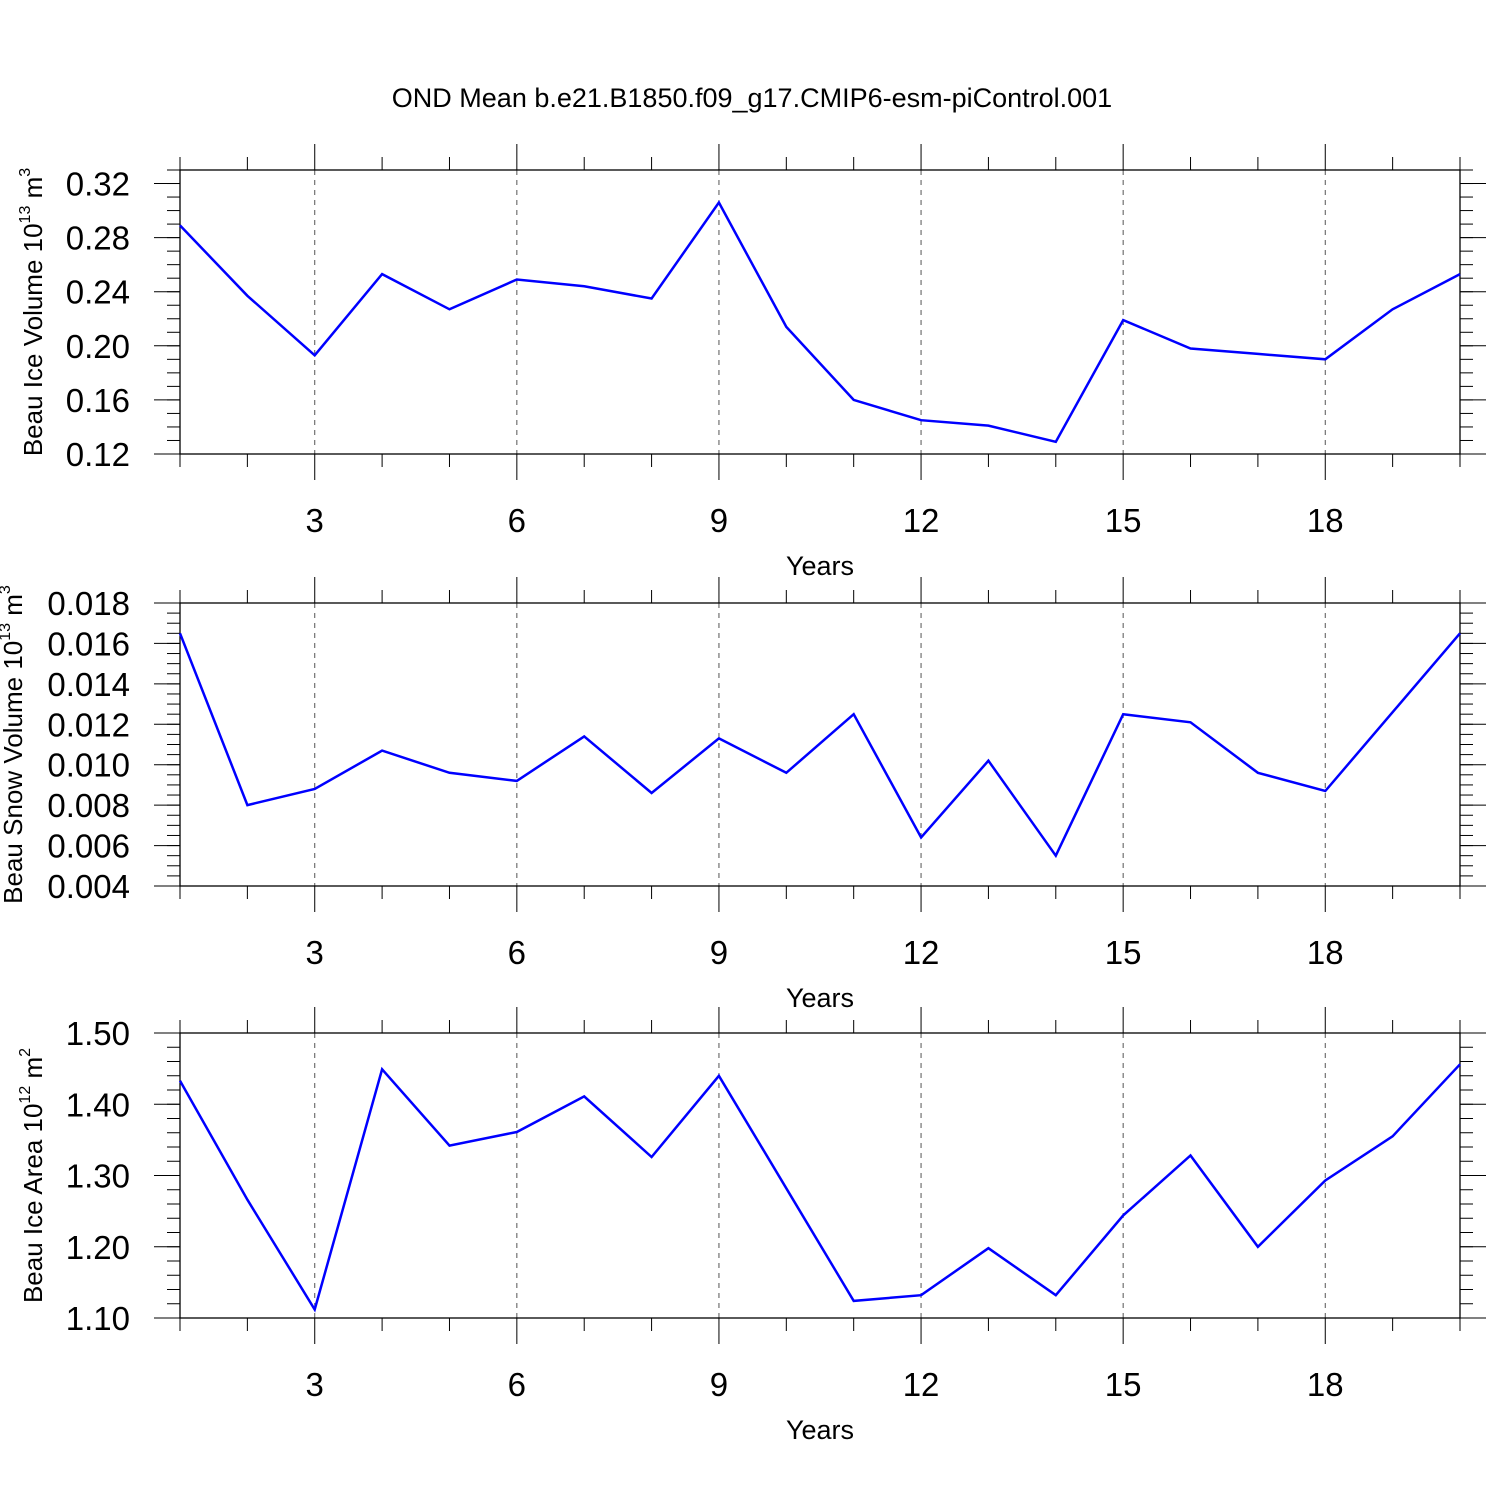  What do you see at coordinates (98, 1247) in the screenshot?
I see `y-tick-label: 1.20` at bounding box center [98, 1247].